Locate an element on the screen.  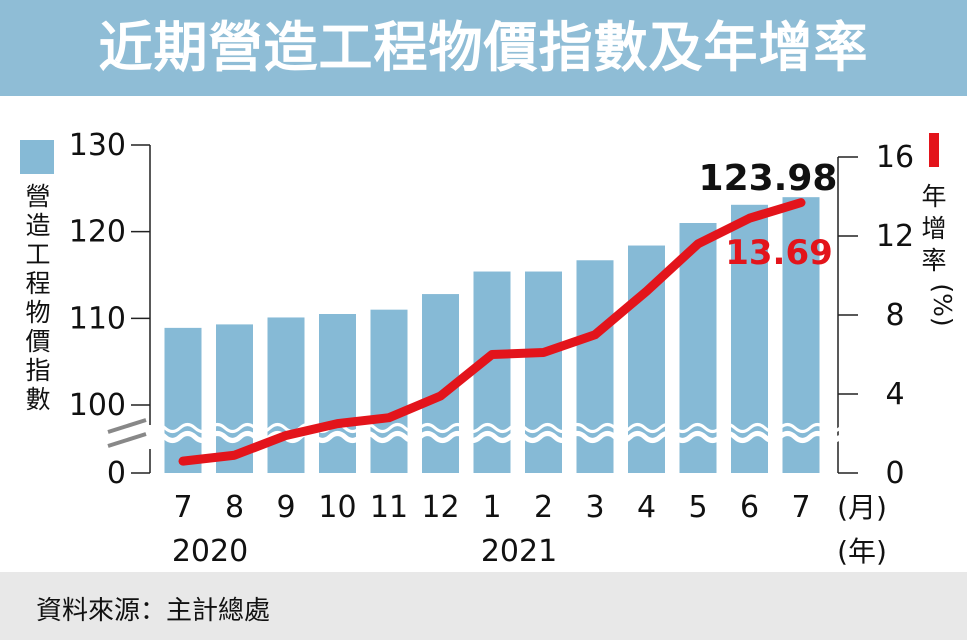
right-axis-tick-label: 4 is located at coordinates (894, 394).